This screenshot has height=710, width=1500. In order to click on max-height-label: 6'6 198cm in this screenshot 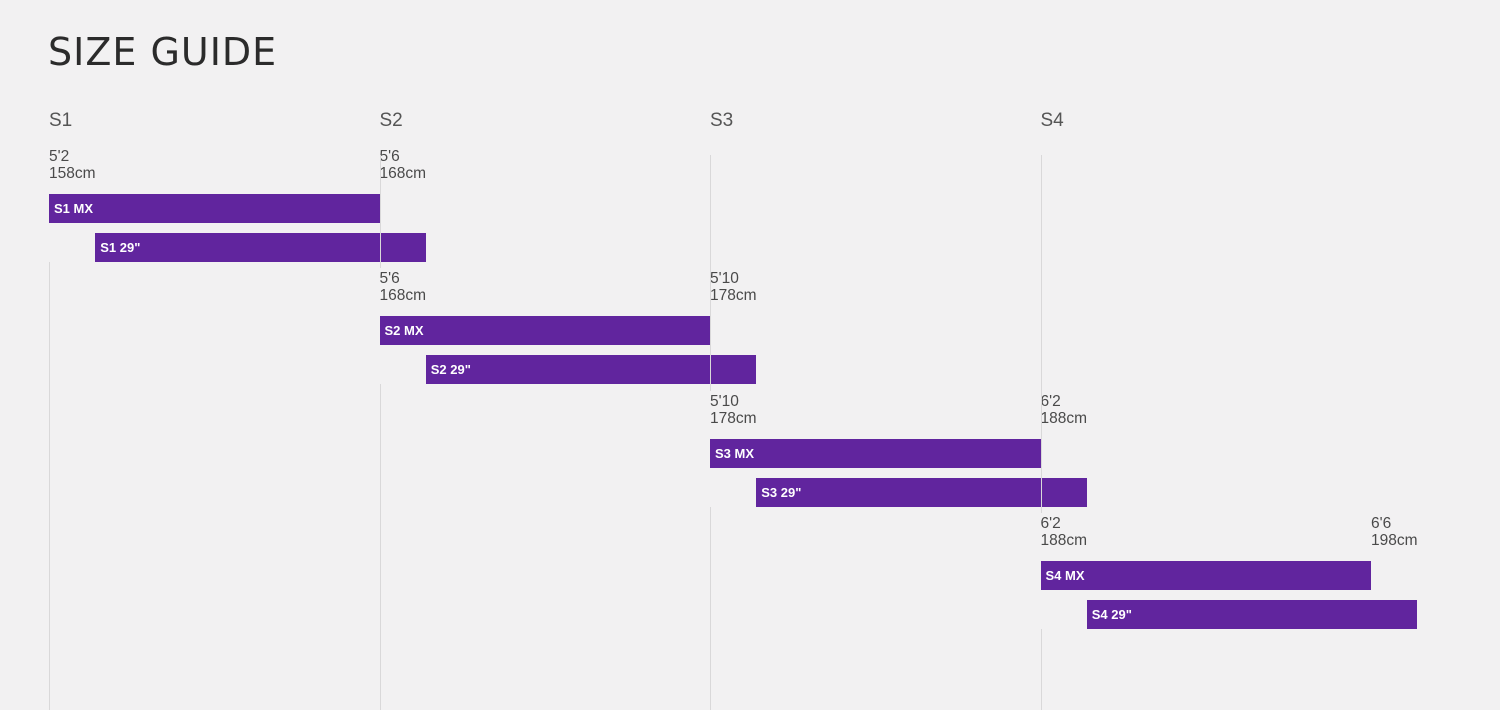, I will do `click(1394, 532)`.